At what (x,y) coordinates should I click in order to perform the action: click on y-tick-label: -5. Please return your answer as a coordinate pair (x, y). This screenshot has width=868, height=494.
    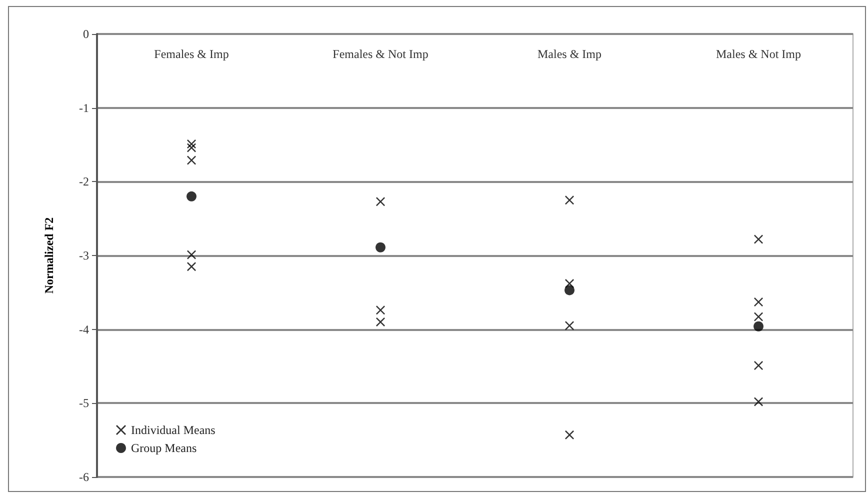
    Looking at the image, I should click on (84, 403).